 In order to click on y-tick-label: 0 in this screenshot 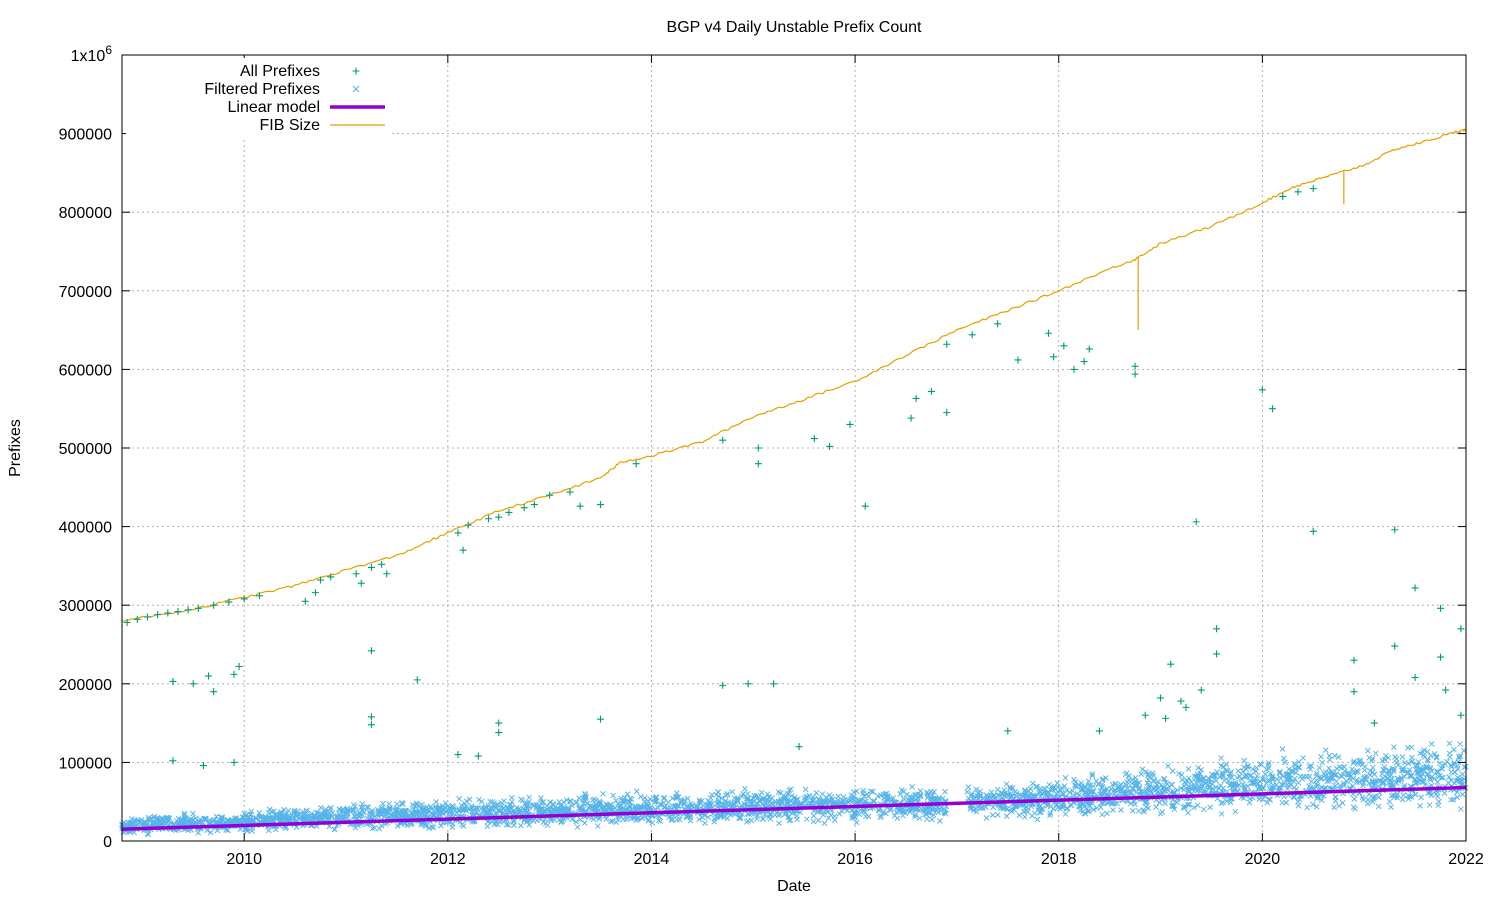, I will do `click(107, 842)`.